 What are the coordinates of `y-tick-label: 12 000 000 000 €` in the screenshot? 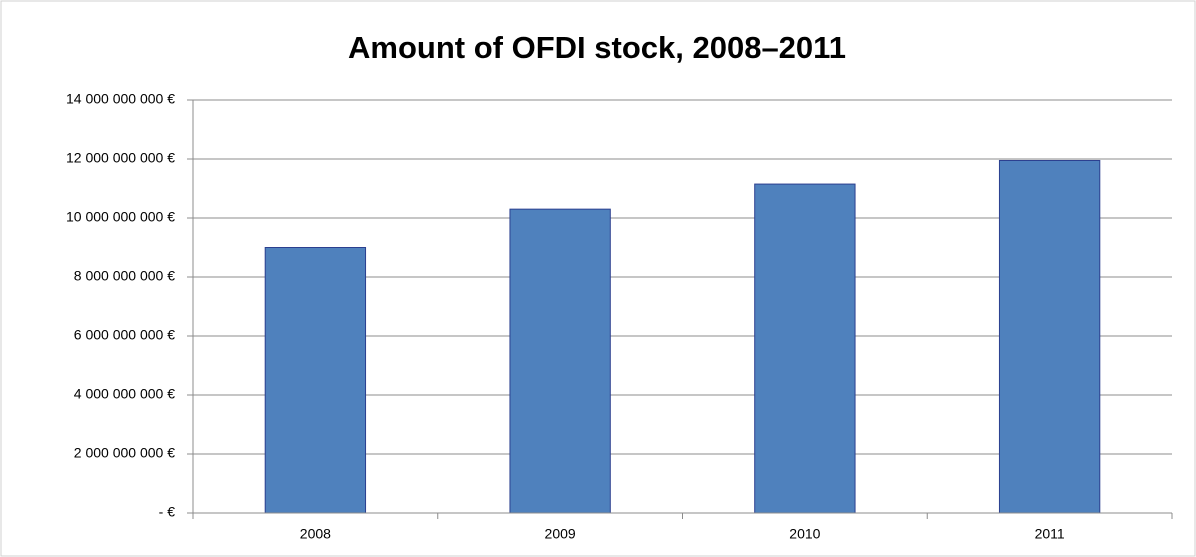 It's located at (120, 158).